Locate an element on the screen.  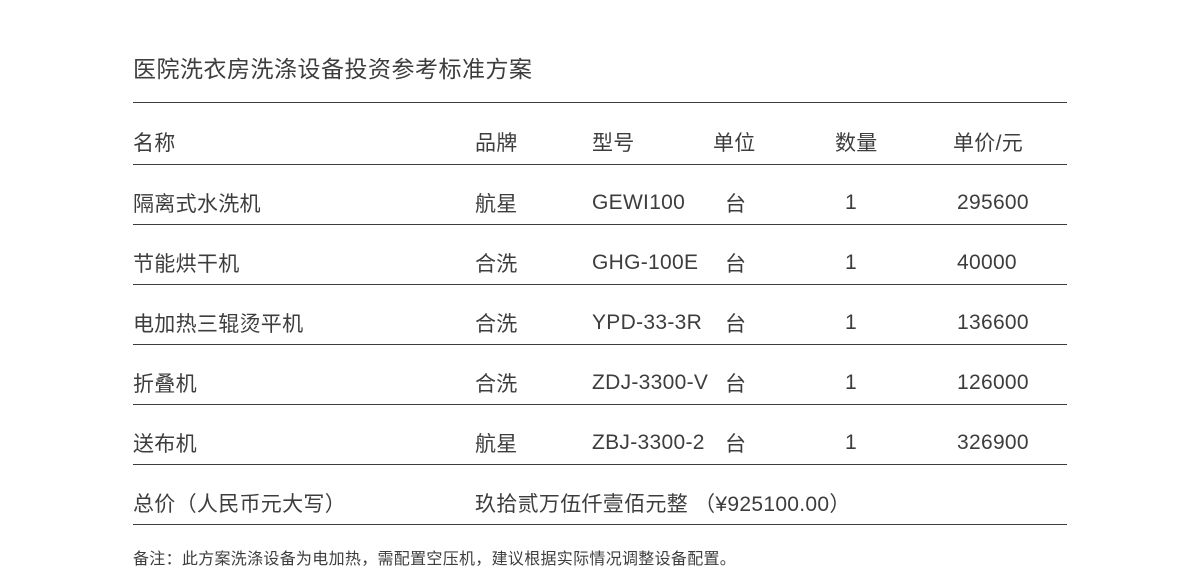
note-text: 备注：此方案洗涤设备为电加热，需配置空压机，建议根据实际情况调整设备配置。 is located at coordinates (435, 559).